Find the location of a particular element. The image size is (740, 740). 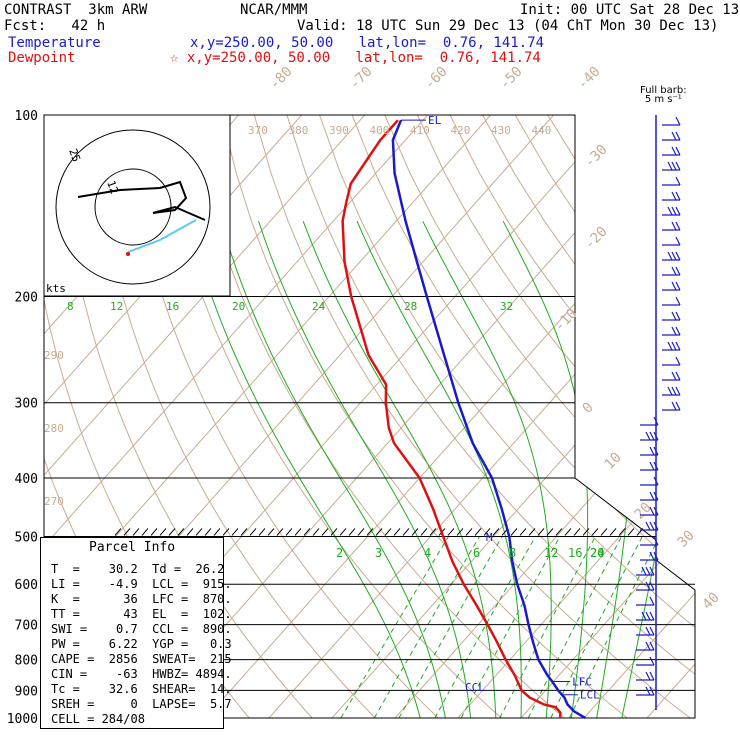

isotherm-label: -80 is located at coordinates (281, 78).